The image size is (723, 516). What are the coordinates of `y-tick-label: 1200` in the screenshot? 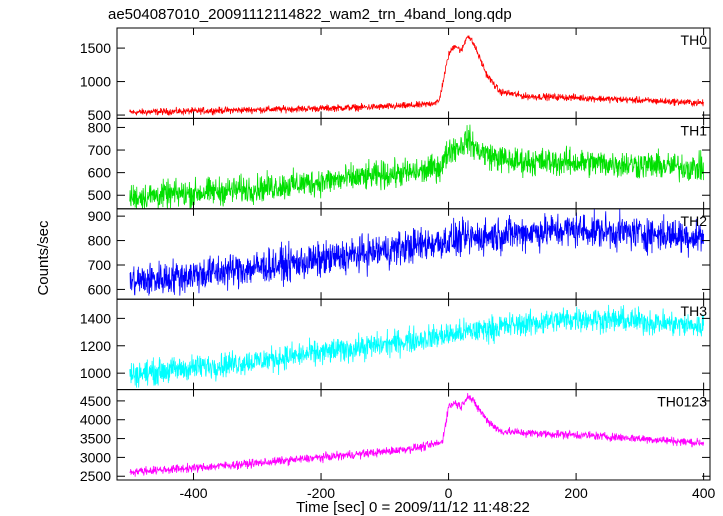 It's located at (95, 346).